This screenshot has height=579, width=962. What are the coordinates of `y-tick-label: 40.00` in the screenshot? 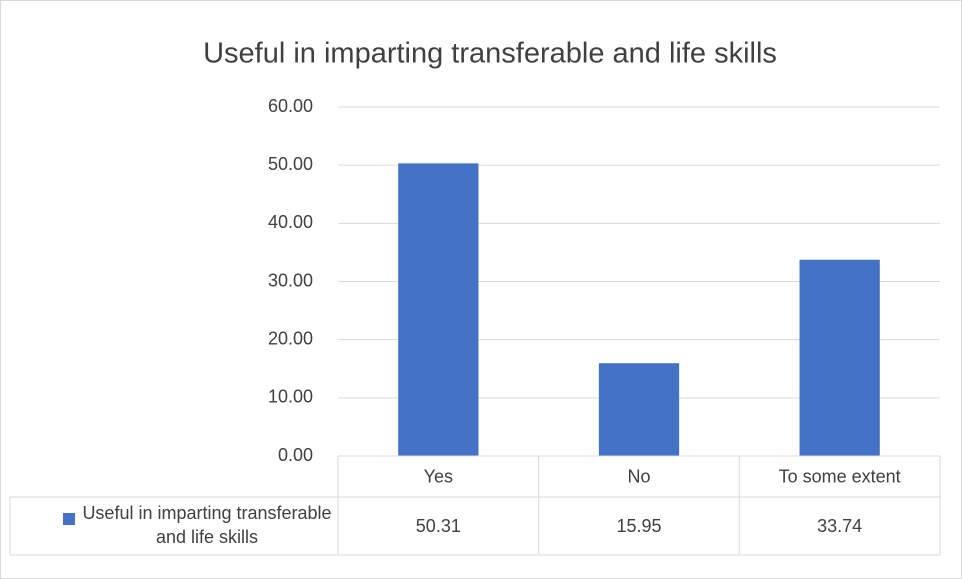 It's located at (290, 222).